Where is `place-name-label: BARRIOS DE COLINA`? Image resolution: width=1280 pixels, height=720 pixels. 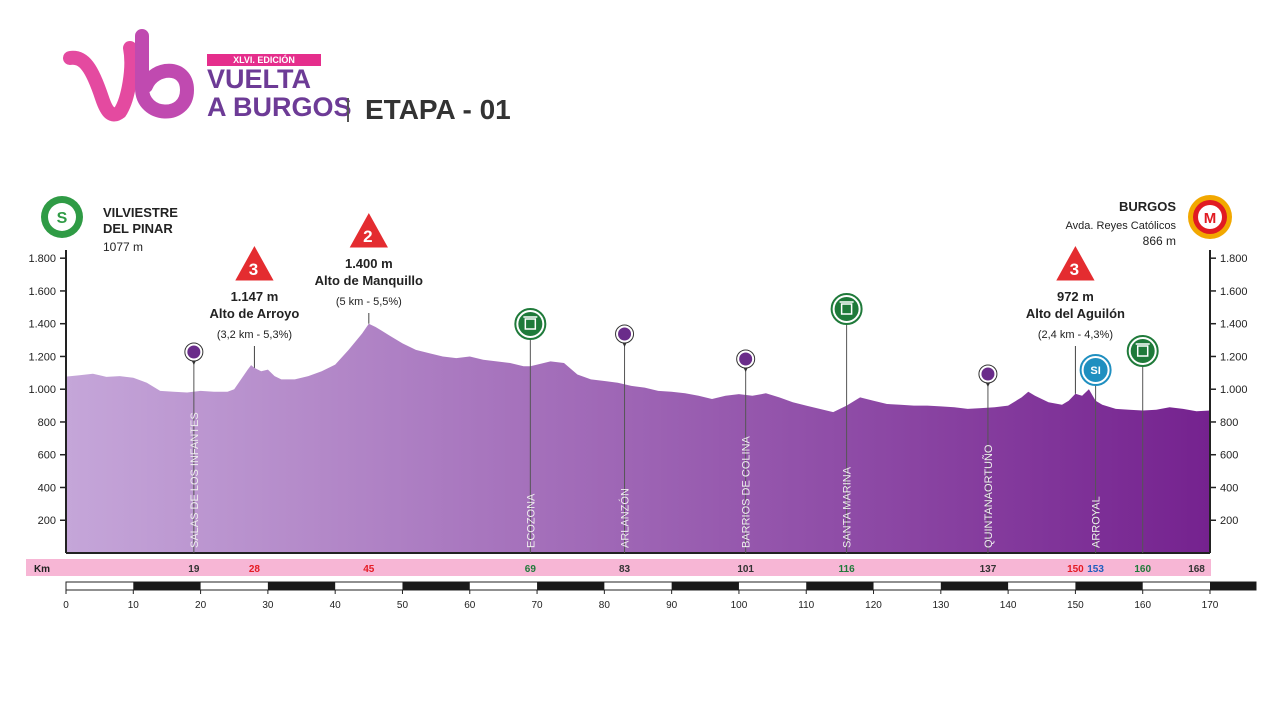 place-name-label: BARRIOS DE COLINA is located at coordinates (747, 491).